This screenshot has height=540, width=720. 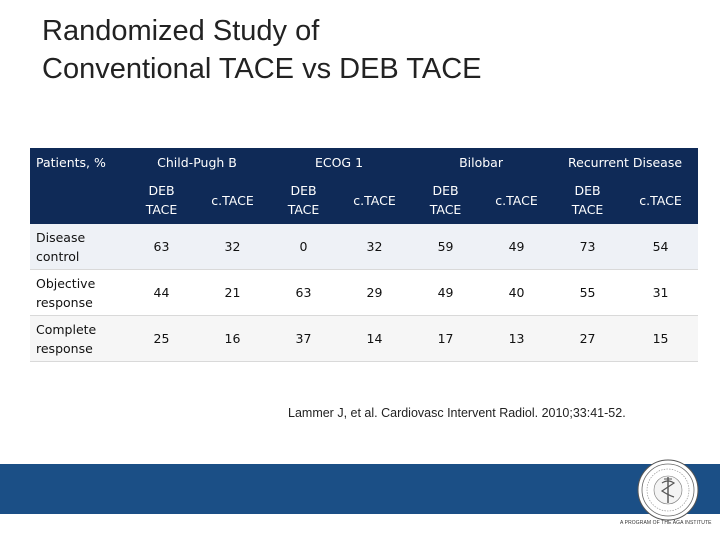 I want to click on seal-logo-icon, so click(x=668, y=490).